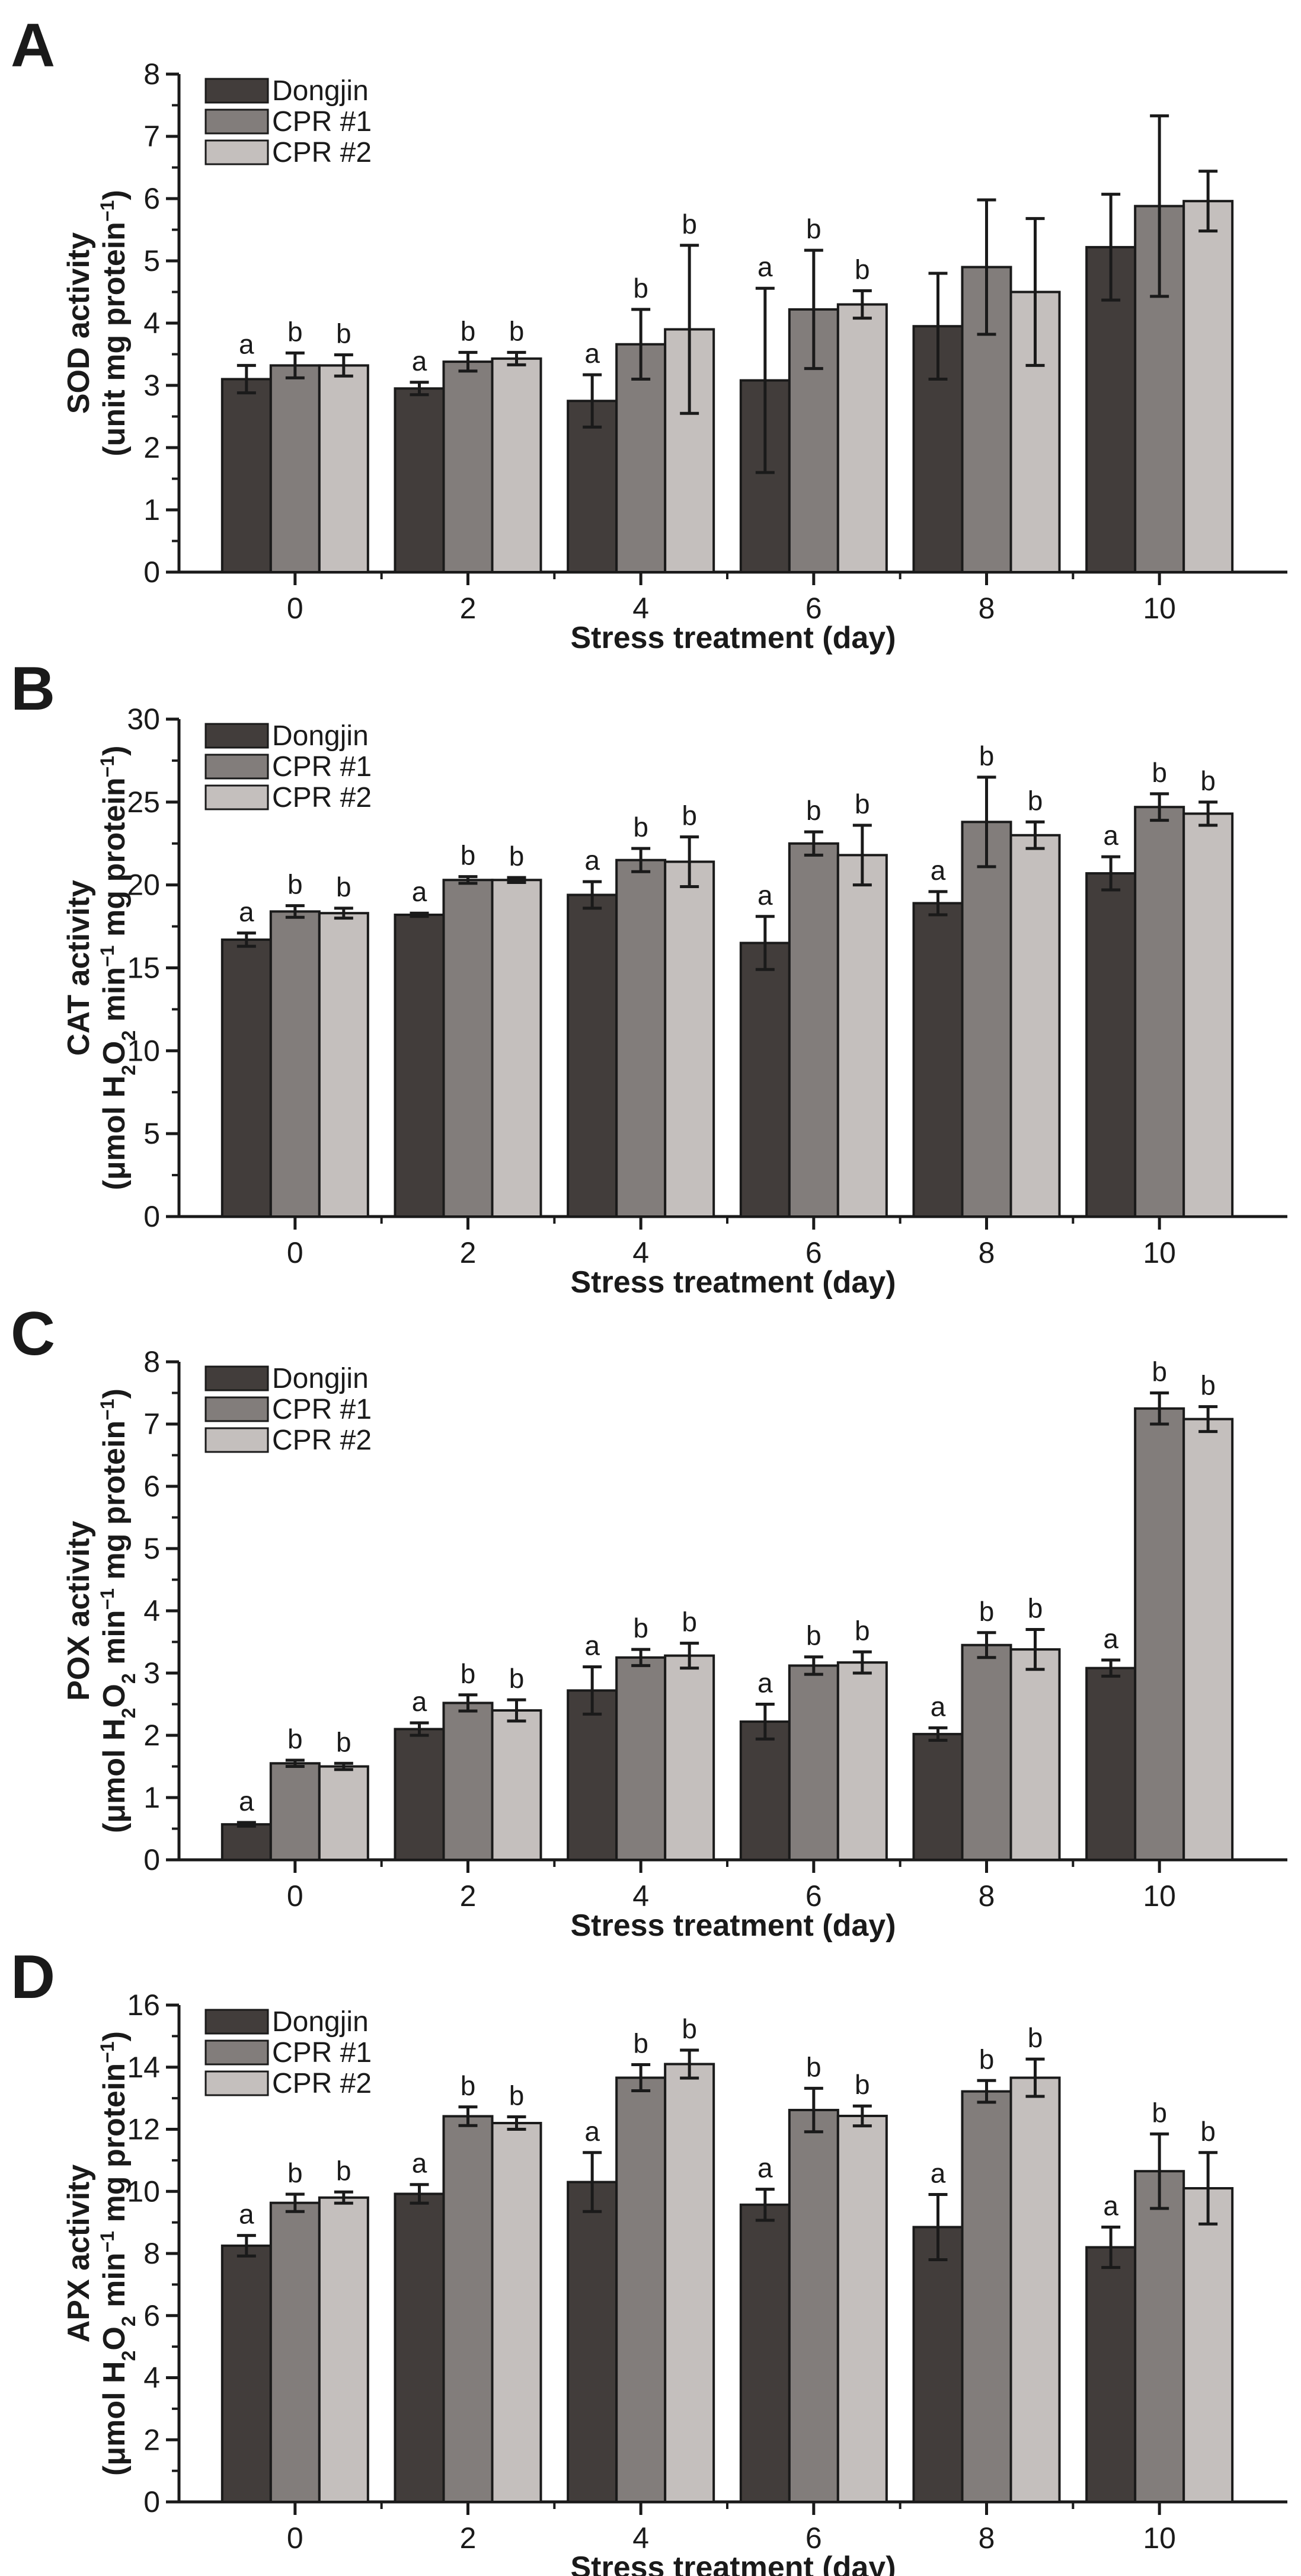 The height and width of the screenshot is (2576, 1301). I want to click on y-tick-label: 2, so click(151, 1735).